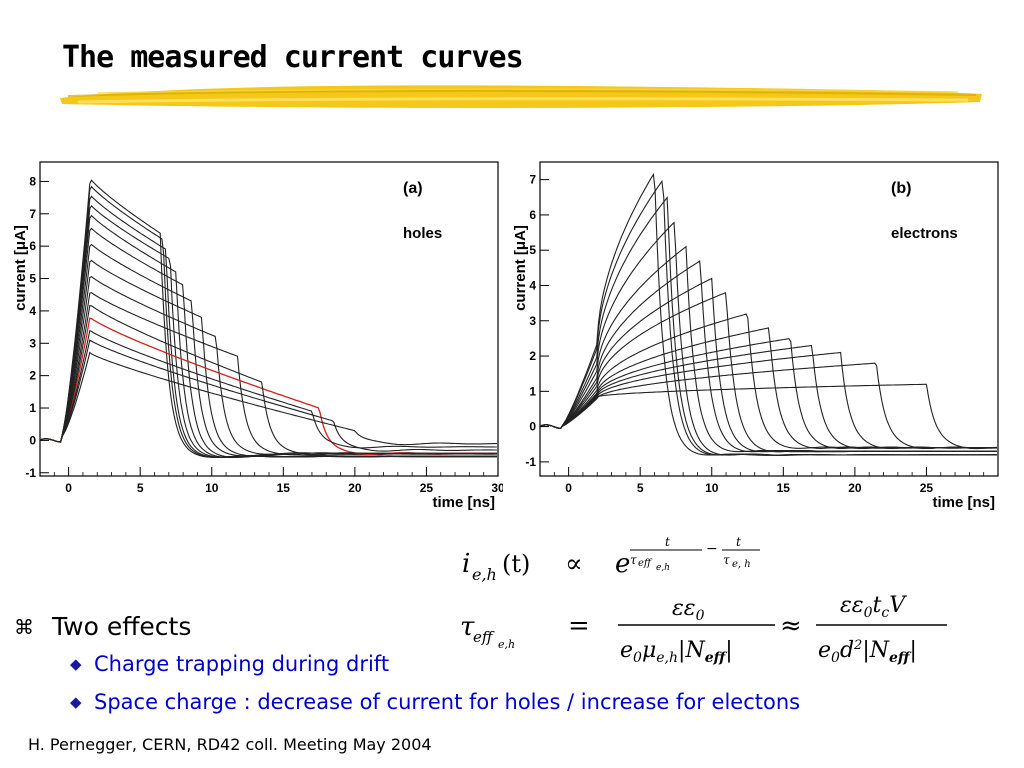  I want to click on svg-text: e, h, so click(741, 564).